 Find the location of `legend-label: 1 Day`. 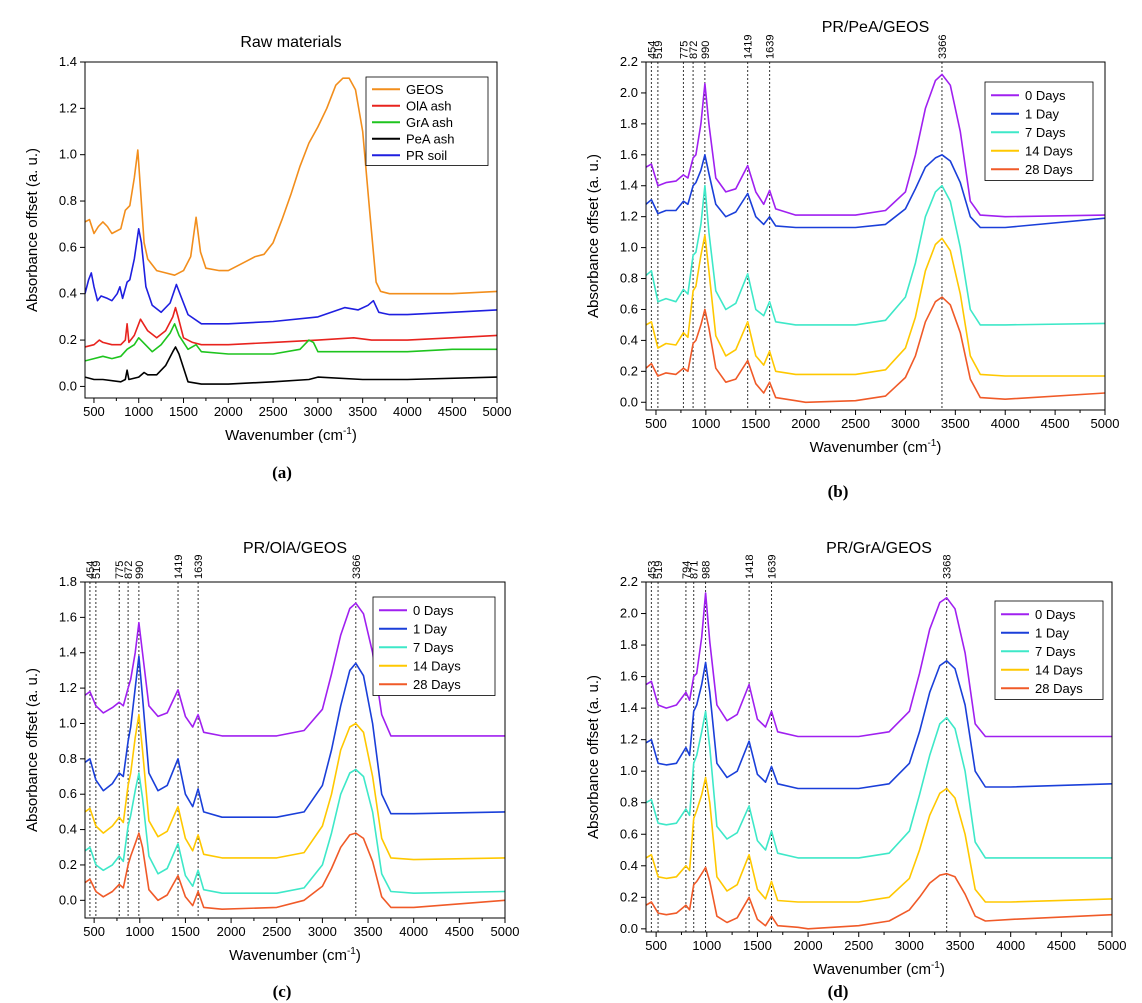

legend-label: 1 Day is located at coordinates (1052, 632).